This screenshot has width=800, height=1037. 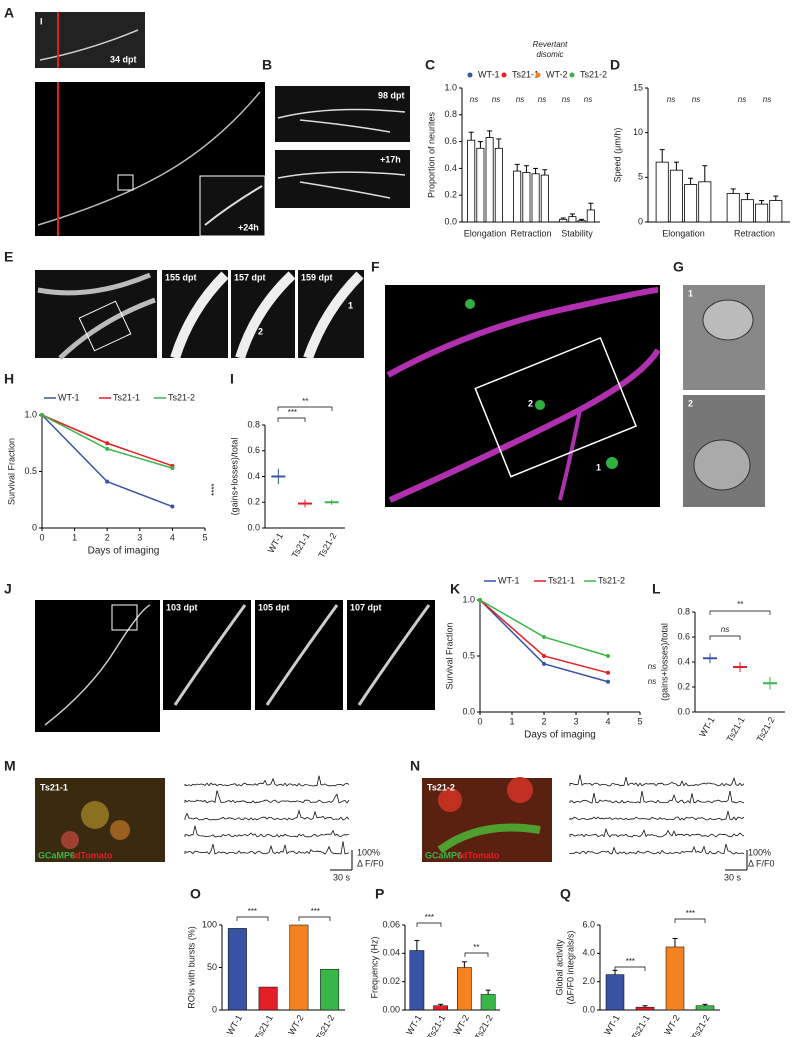 What do you see at coordinates (379, 894) in the screenshot?
I see `panel-label: P` at bounding box center [379, 894].